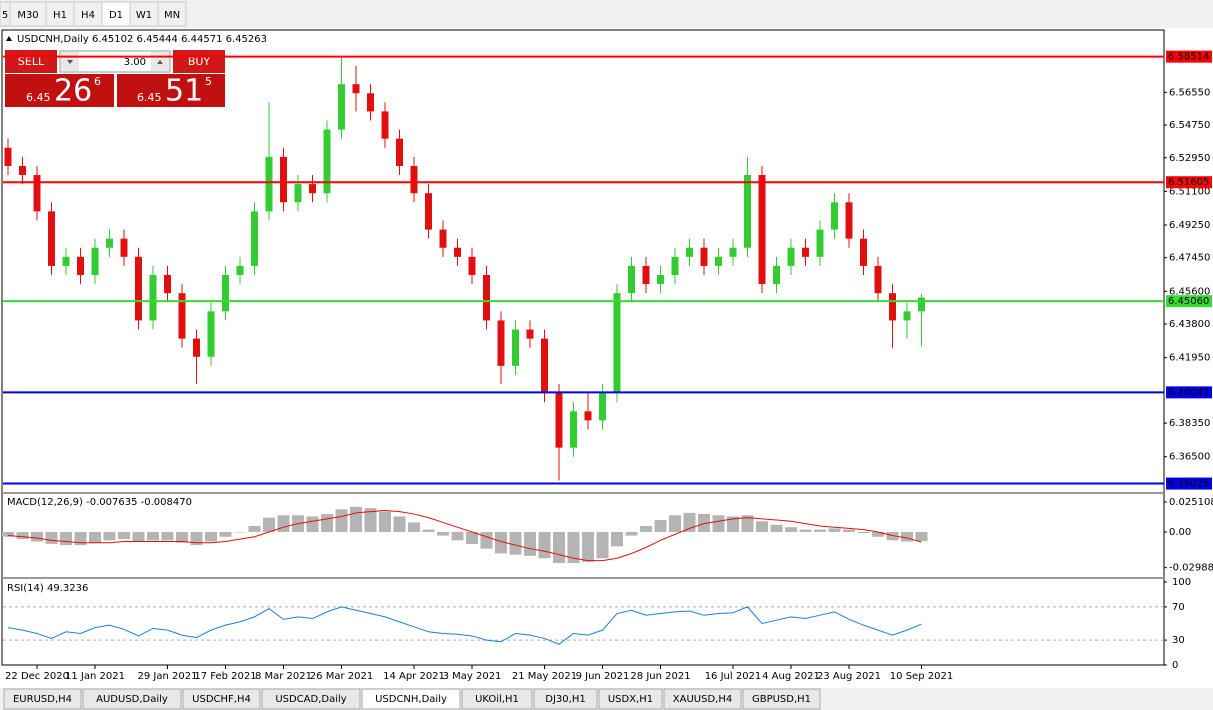  Describe the element at coordinates (464, 625) in the screenshot. I see `rsi-line` at that location.